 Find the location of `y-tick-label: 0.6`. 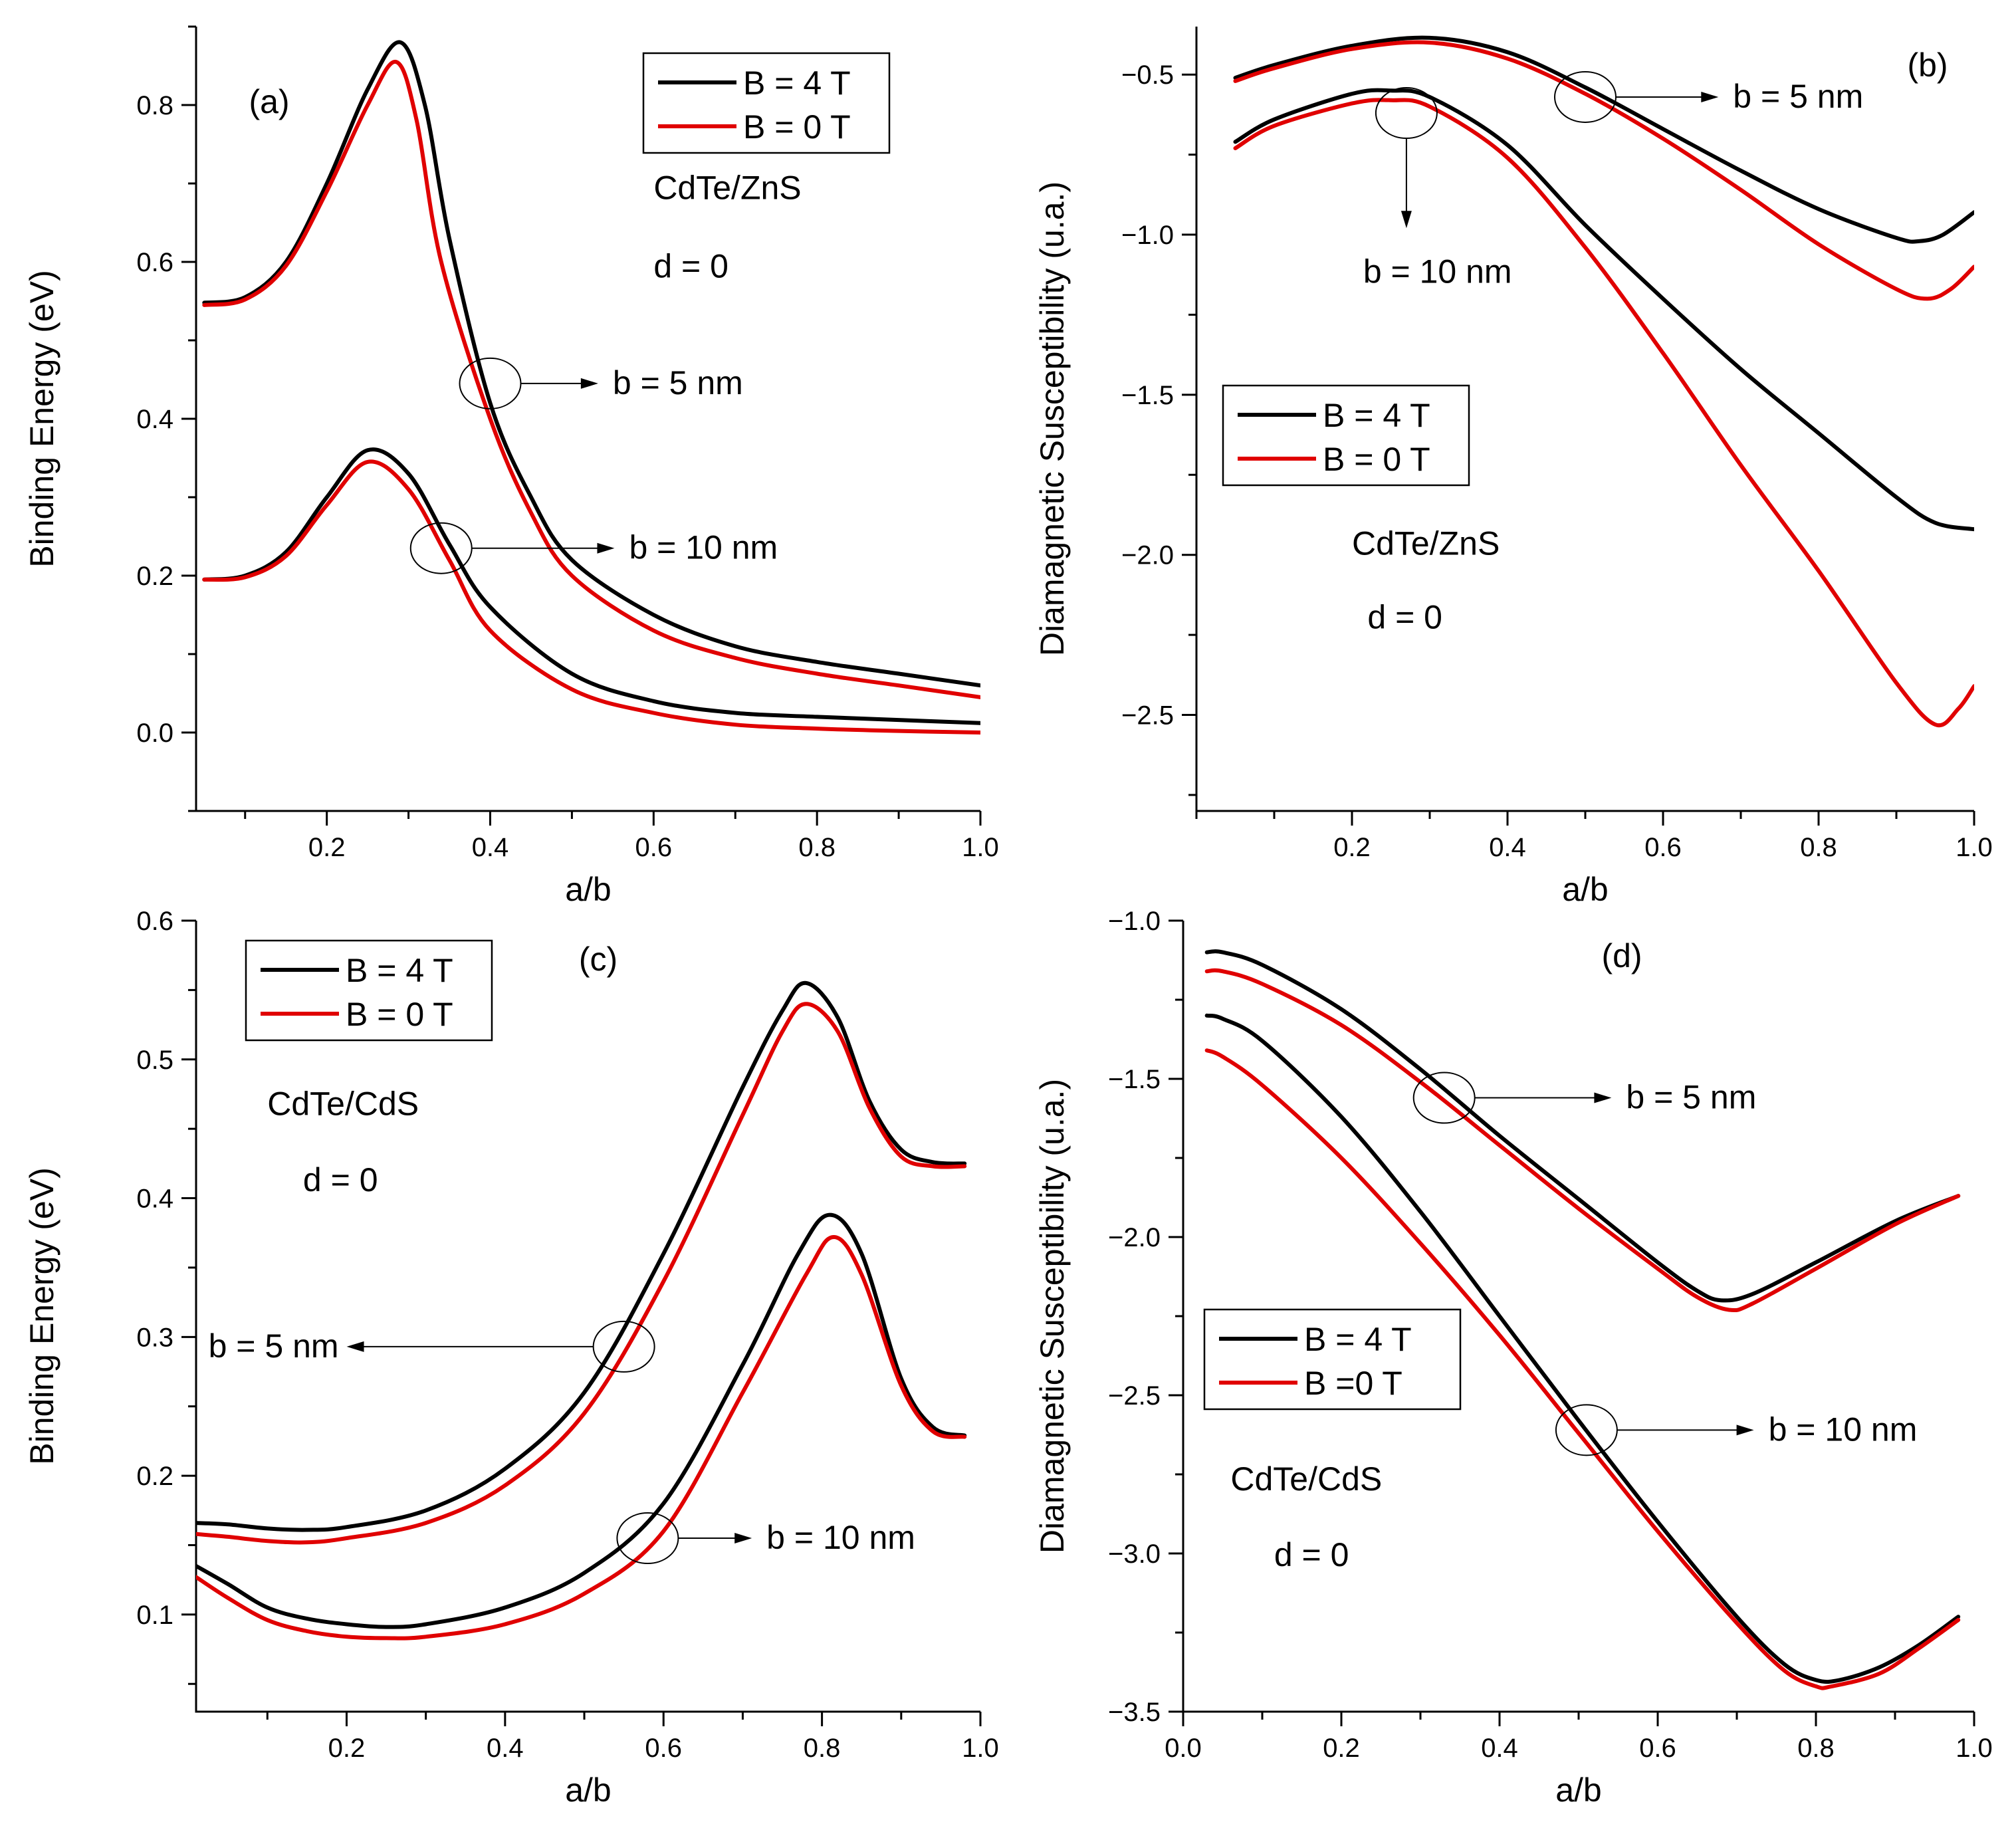

y-tick-label: 0.6 is located at coordinates (154, 262).